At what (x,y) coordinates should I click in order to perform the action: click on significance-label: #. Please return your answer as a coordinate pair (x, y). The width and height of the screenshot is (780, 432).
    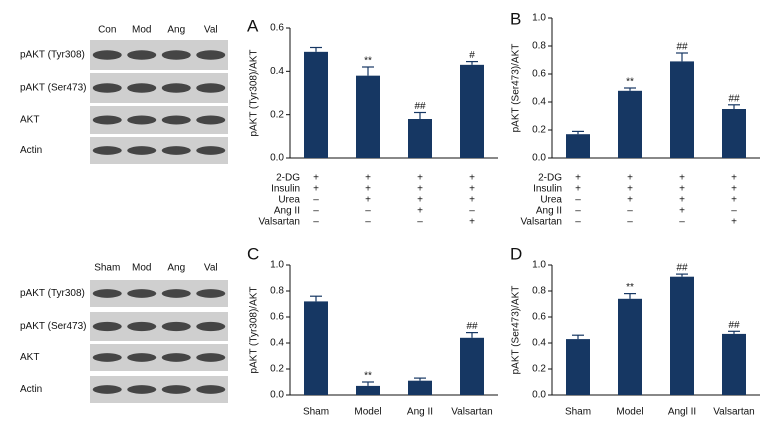
    Looking at the image, I should click on (472, 55).